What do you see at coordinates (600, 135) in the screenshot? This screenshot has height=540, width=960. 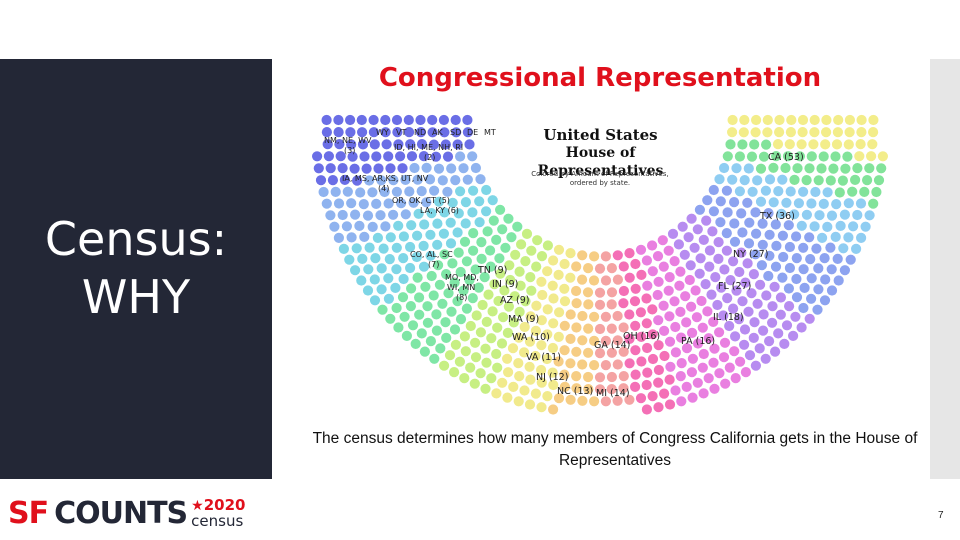 I see `infographic-header-line1: United States` at bounding box center [600, 135].